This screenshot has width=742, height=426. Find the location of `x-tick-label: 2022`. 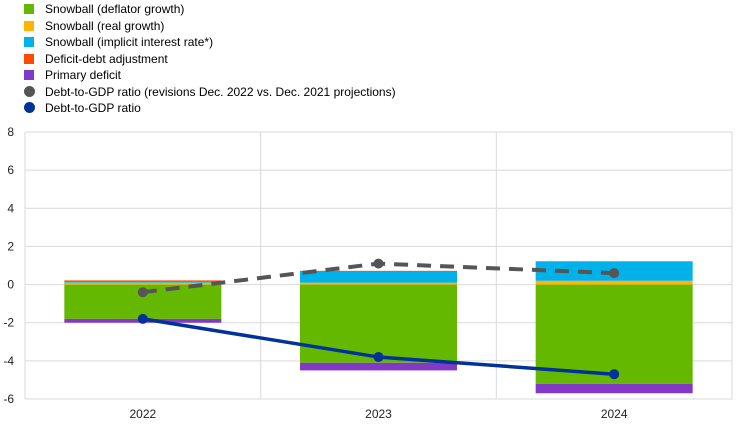

x-tick-label: 2022 is located at coordinates (142, 414).